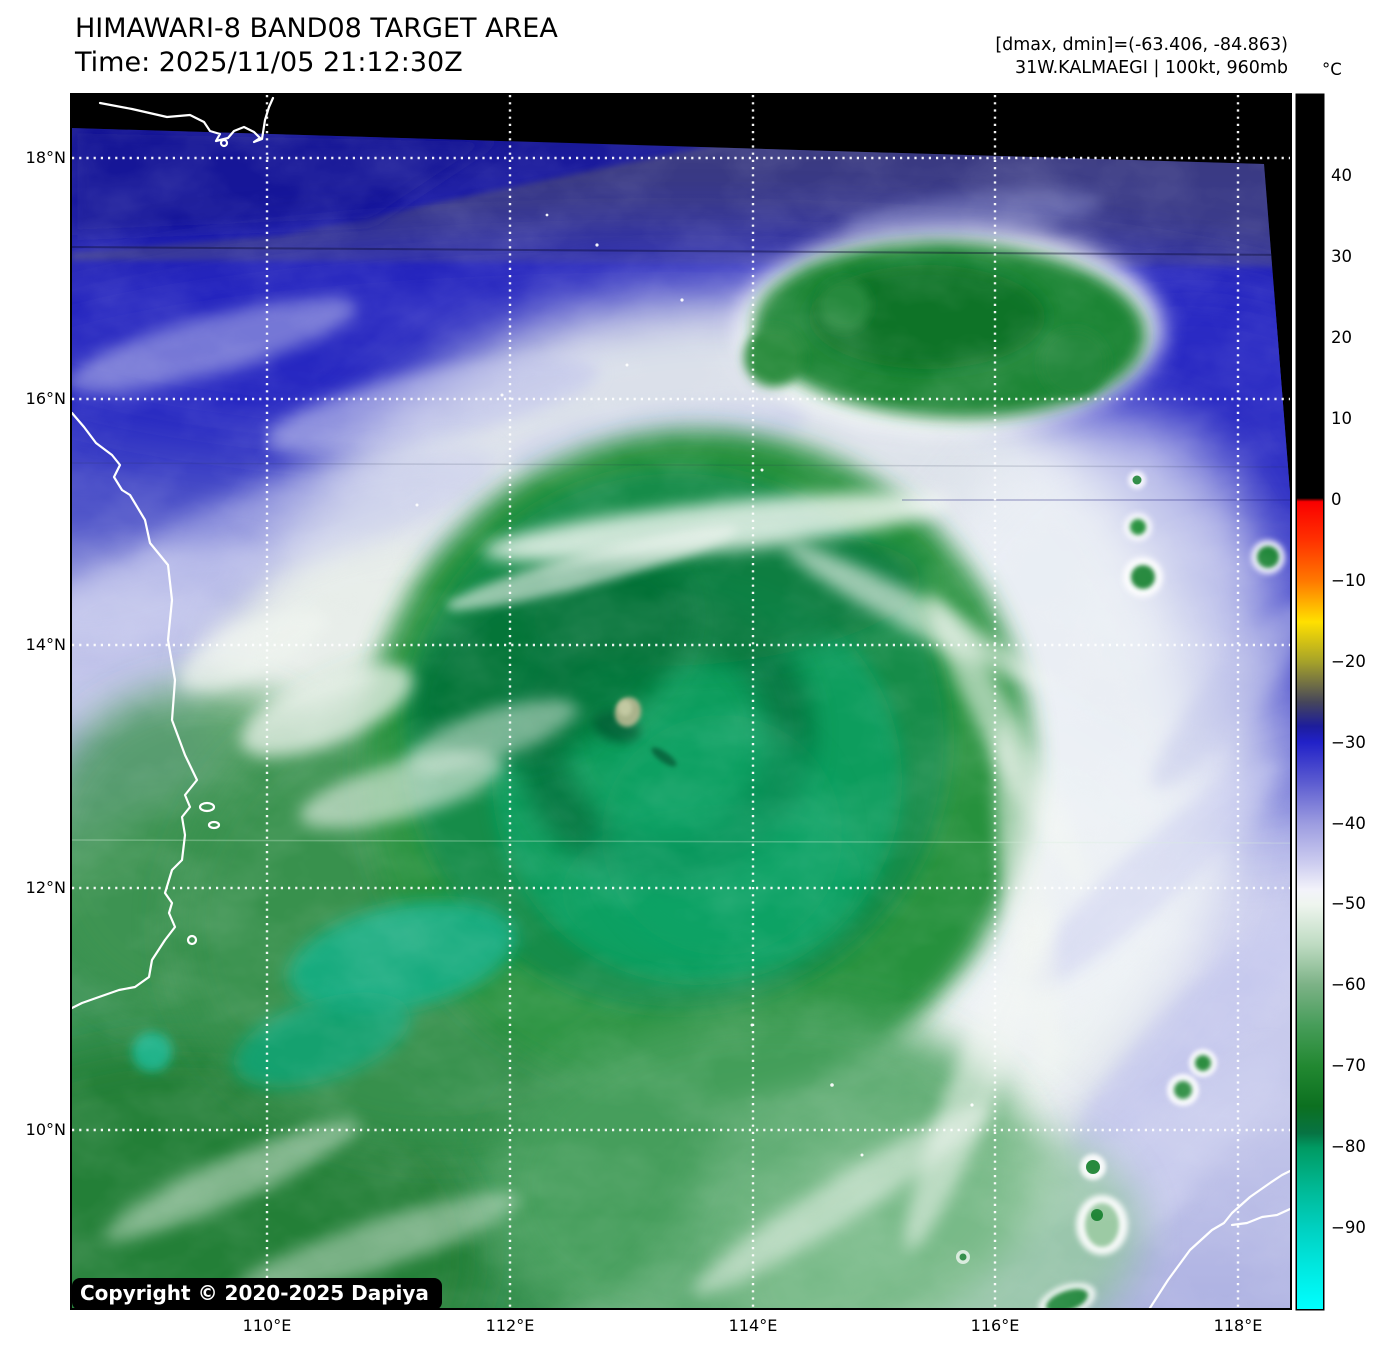 The height and width of the screenshot is (1359, 1390). What do you see at coordinates (1310, 702) in the screenshot?
I see `colorbar` at bounding box center [1310, 702].